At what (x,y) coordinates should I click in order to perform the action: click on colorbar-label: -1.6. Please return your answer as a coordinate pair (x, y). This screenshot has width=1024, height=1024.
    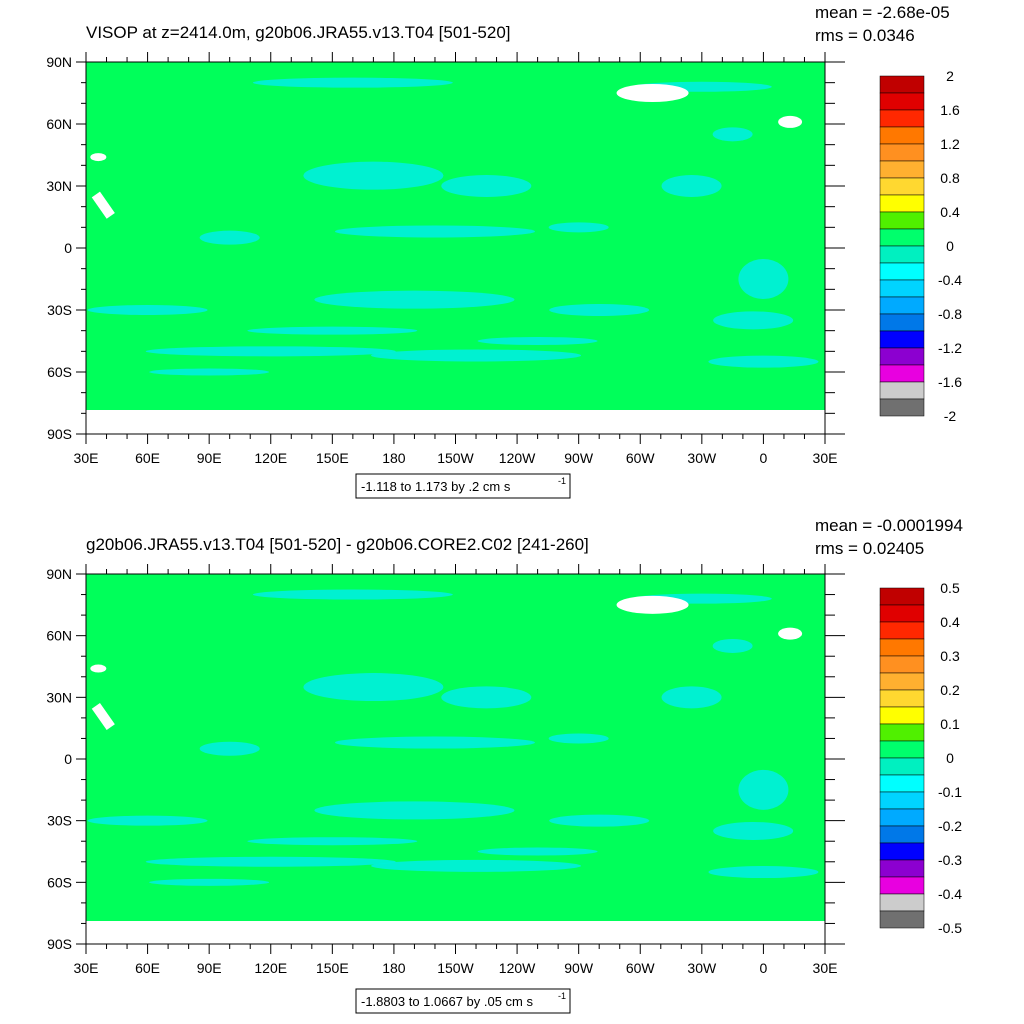
    Looking at the image, I should click on (950, 382).